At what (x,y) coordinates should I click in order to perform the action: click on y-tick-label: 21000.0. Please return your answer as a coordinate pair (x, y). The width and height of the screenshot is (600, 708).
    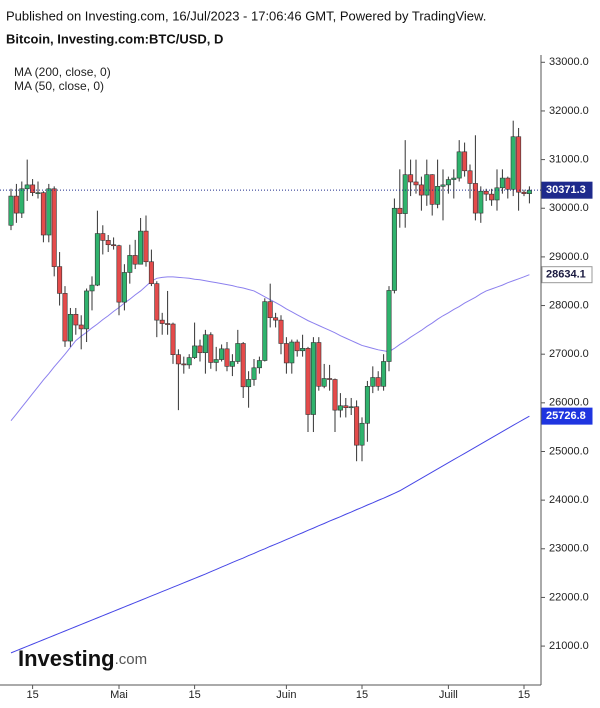
    Looking at the image, I should click on (569, 646).